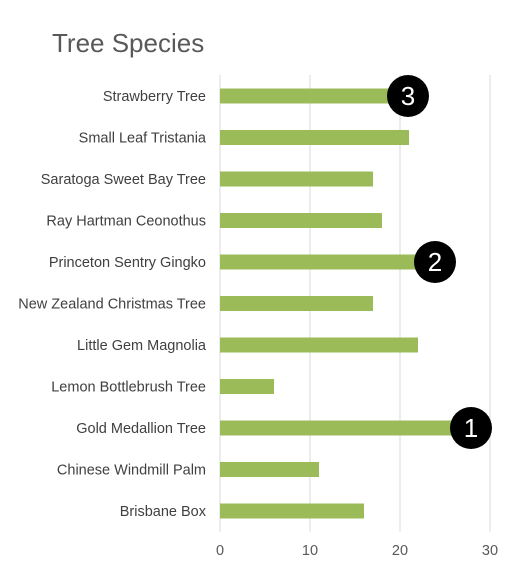  I want to click on category-label: Ray Hartman Ceonothus, so click(126, 222).